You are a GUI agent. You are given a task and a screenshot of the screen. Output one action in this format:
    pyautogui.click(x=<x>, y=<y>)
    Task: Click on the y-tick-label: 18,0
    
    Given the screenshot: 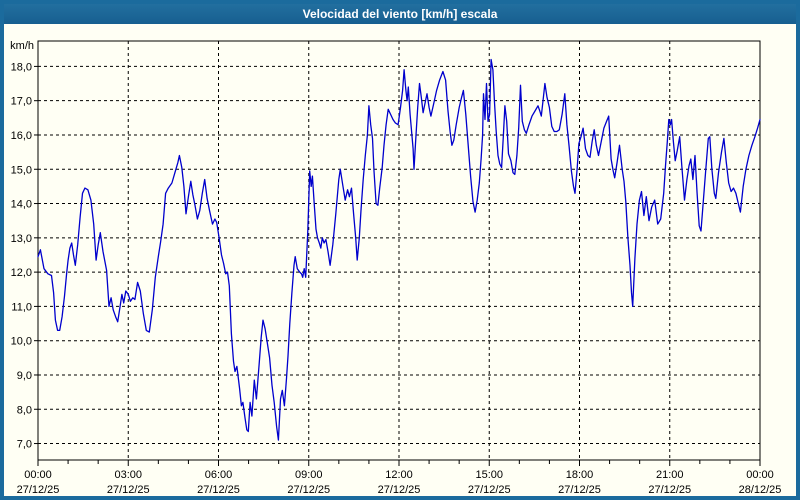 What is the action you would take?
    pyautogui.click(x=21, y=67)
    